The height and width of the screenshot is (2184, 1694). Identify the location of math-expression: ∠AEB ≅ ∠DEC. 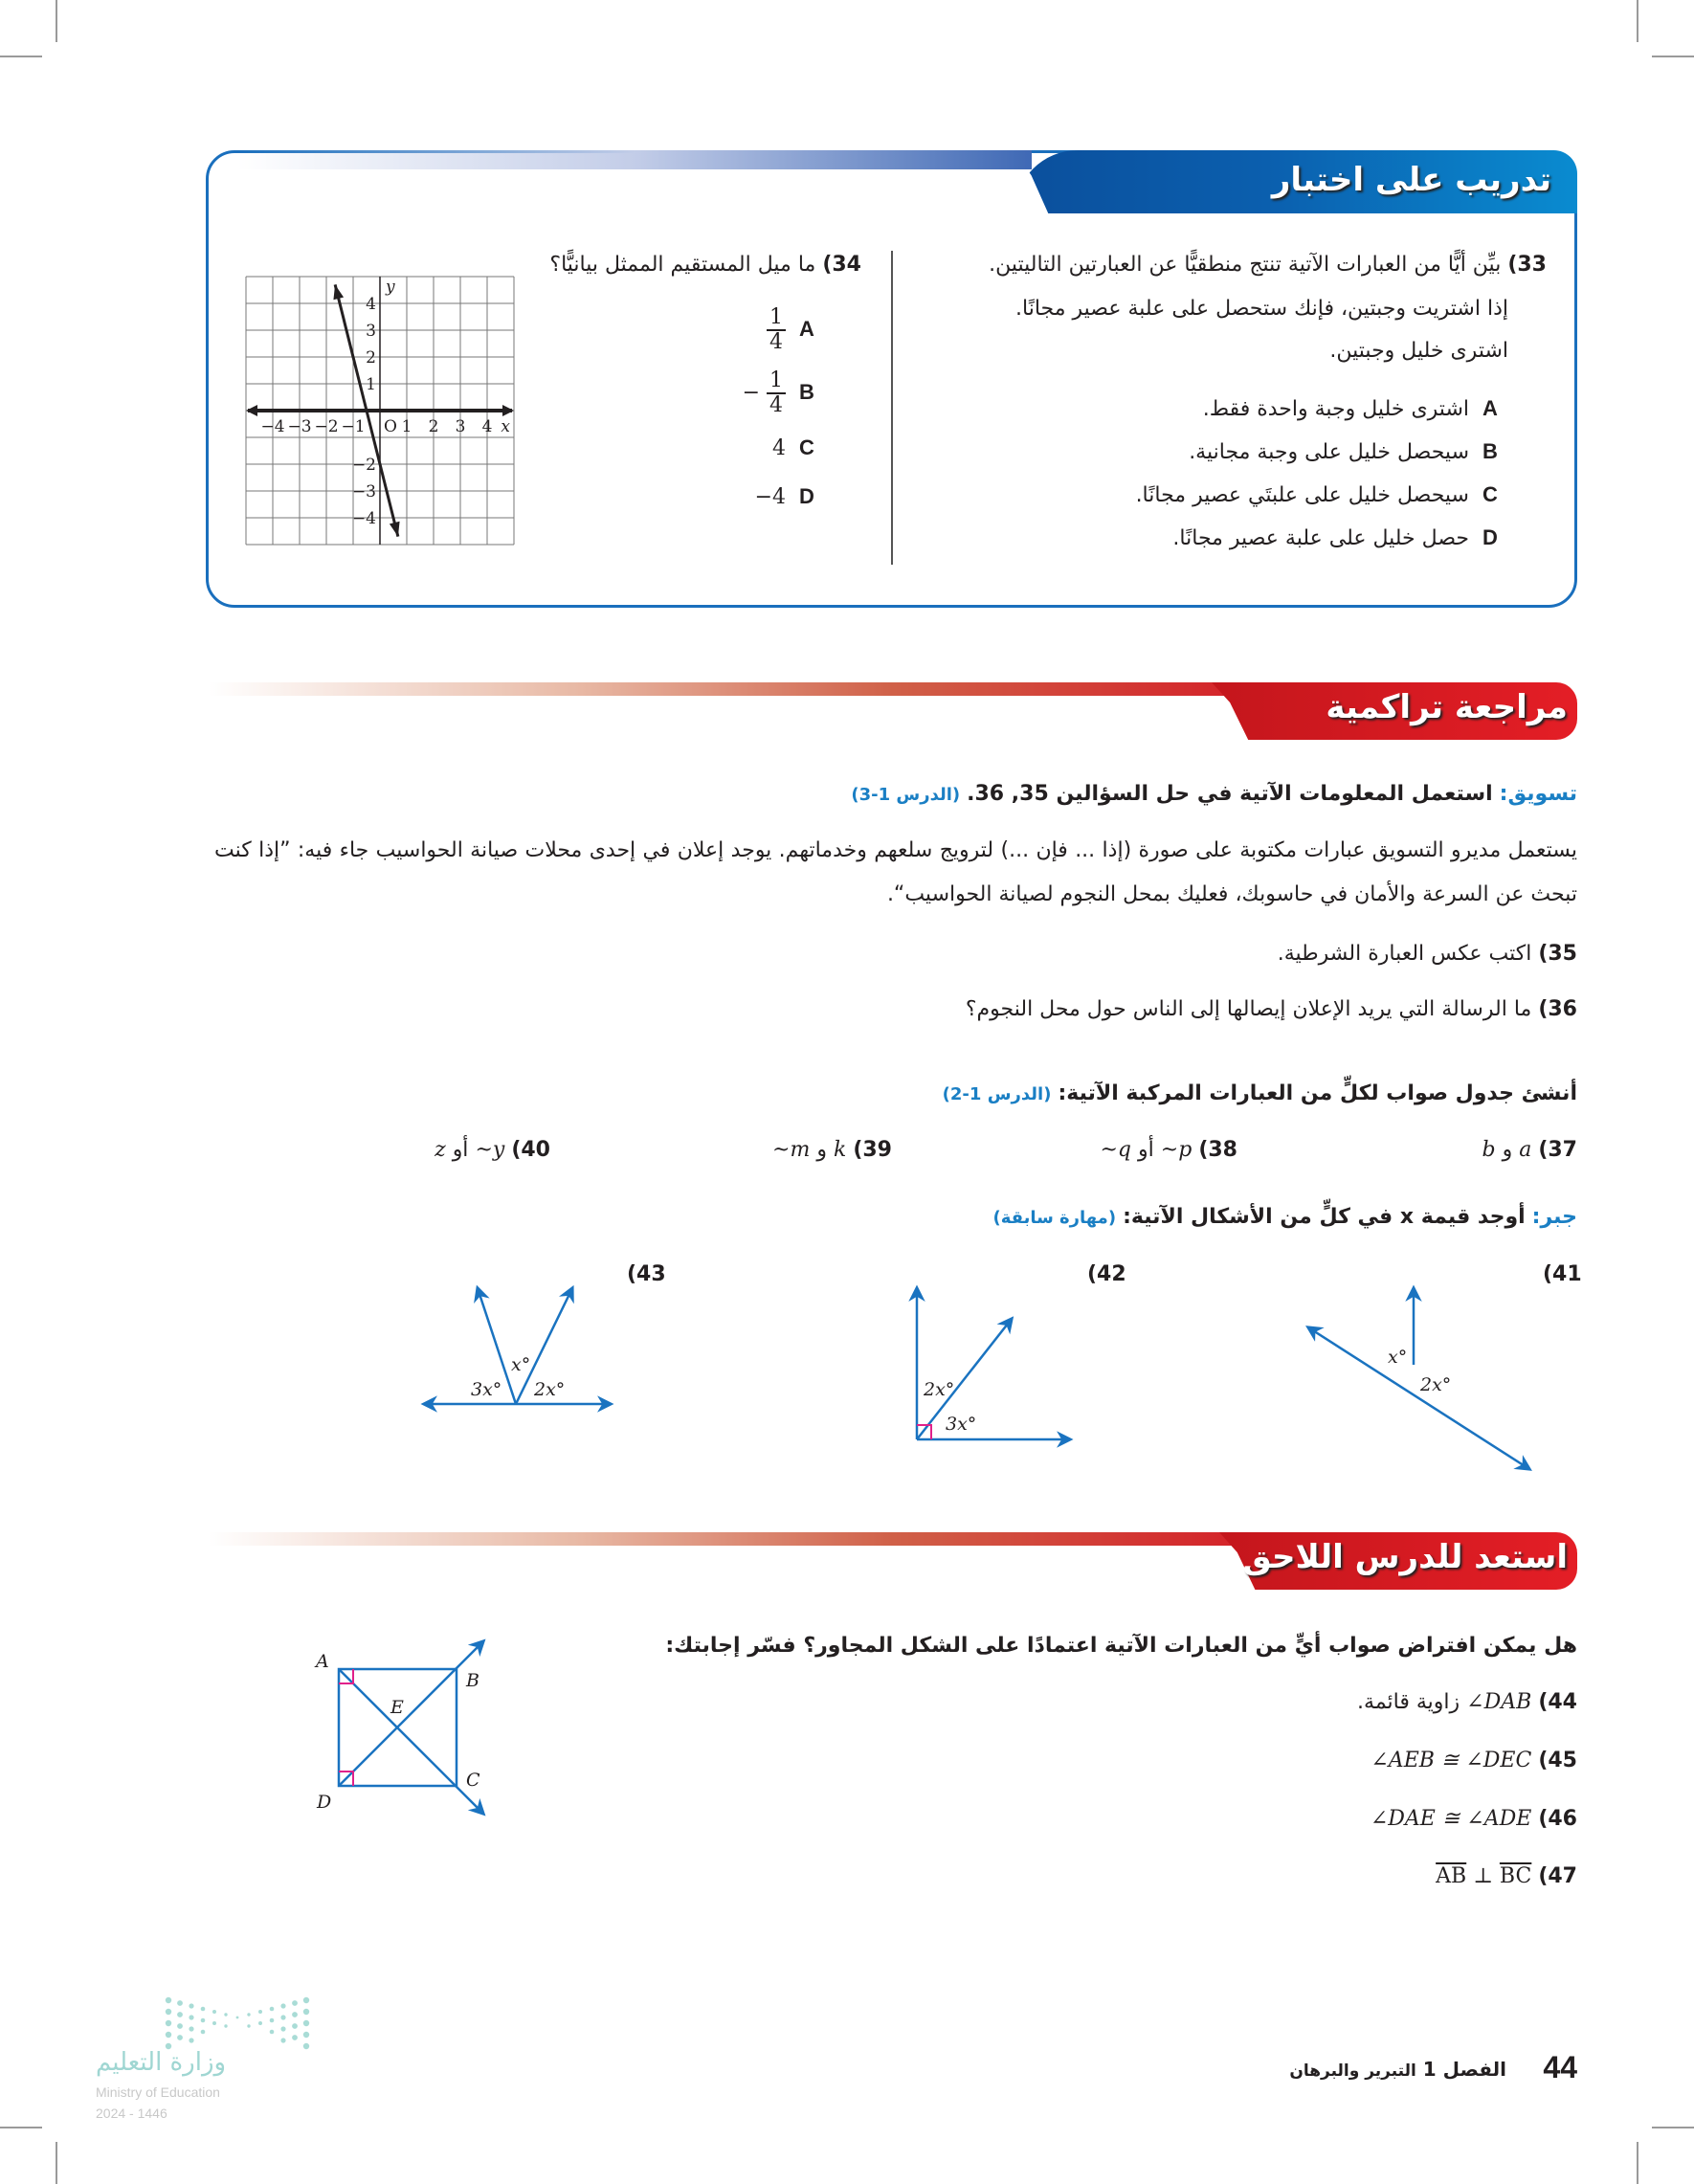
(1451, 1760).